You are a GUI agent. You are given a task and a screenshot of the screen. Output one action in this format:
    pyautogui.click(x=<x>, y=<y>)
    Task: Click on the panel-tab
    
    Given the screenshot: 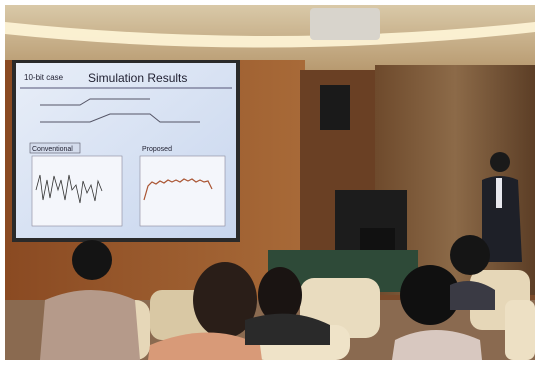 What is the action you would take?
    pyautogui.click(x=55, y=148)
    